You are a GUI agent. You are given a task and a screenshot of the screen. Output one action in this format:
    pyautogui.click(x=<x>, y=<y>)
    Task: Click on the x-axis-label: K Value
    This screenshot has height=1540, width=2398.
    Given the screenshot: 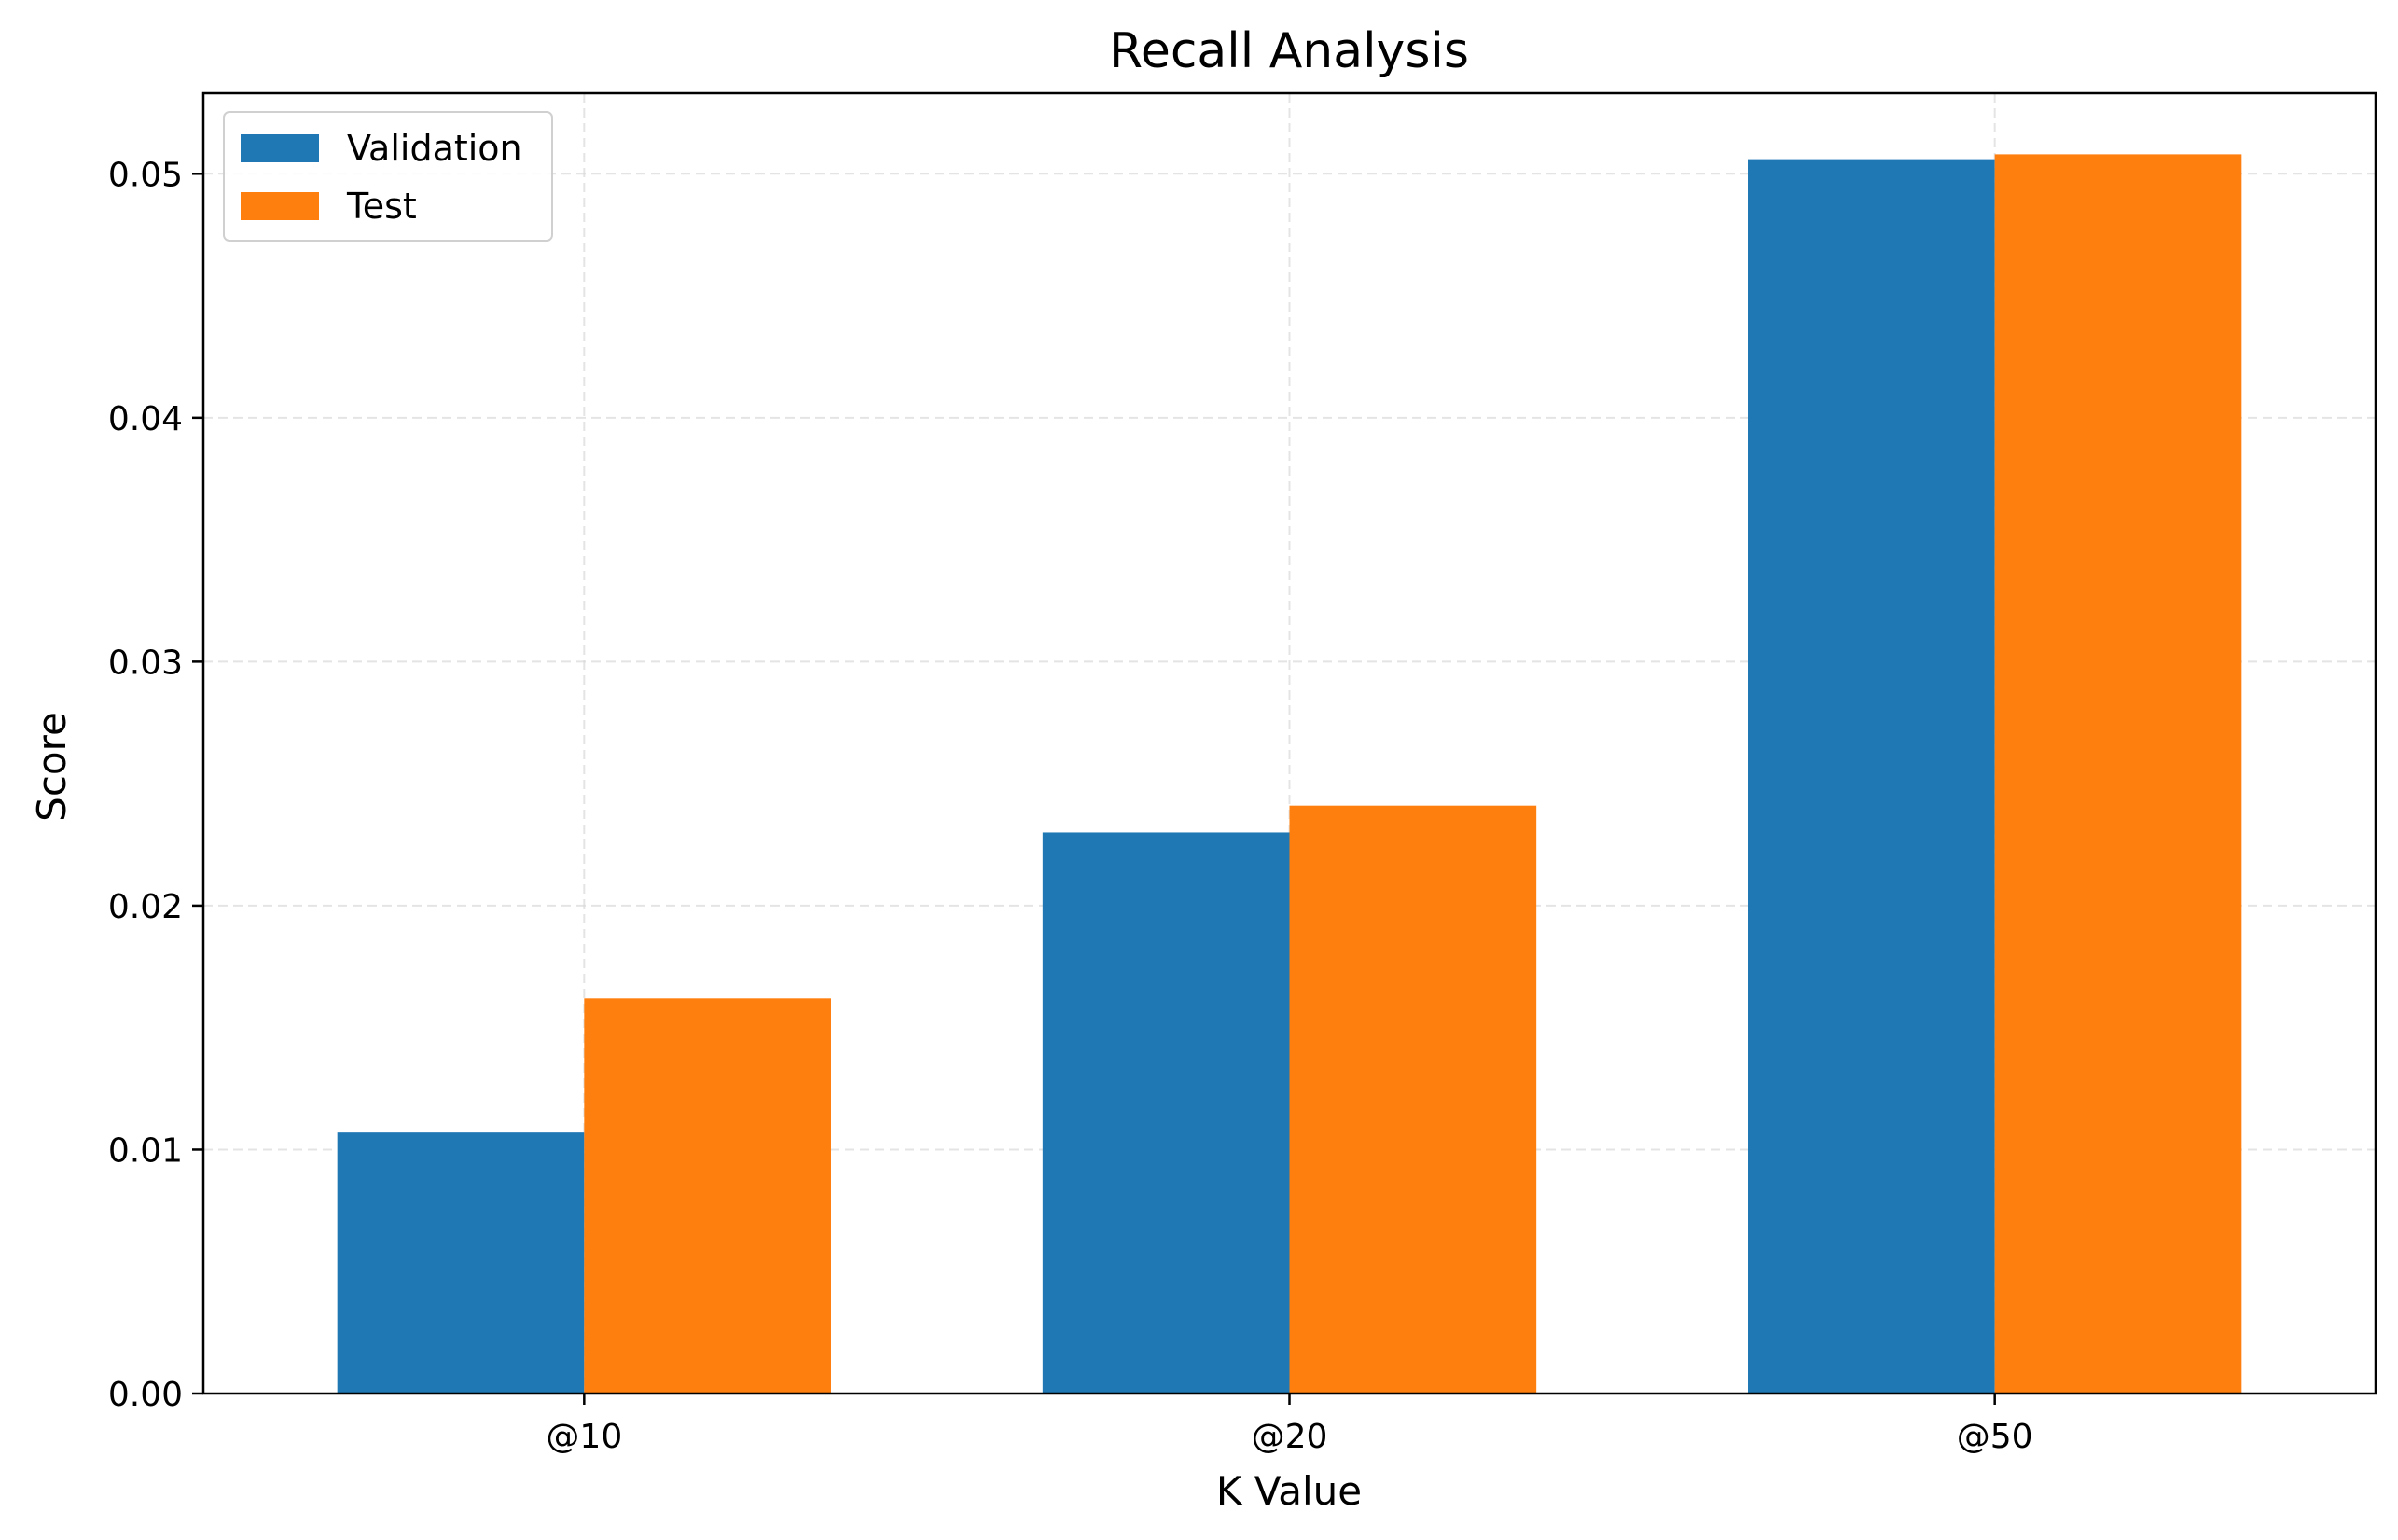 What is the action you would take?
    pyautogui.click(x=1289, y=1491)
    